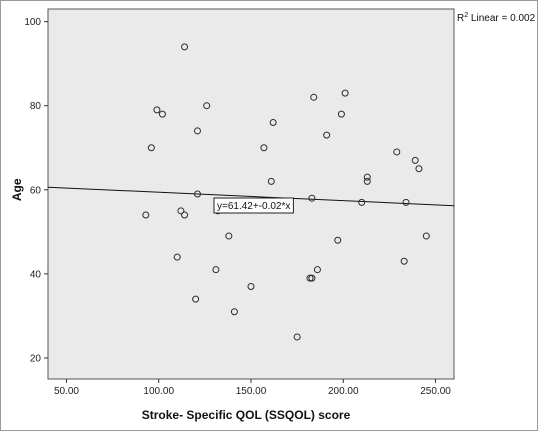 This screenshot has height=432, width=538. What do you see at coordinates (158, 391) in the screenshot?
I see `x-tick-label: 100.00` at bounding box center [158, 391].